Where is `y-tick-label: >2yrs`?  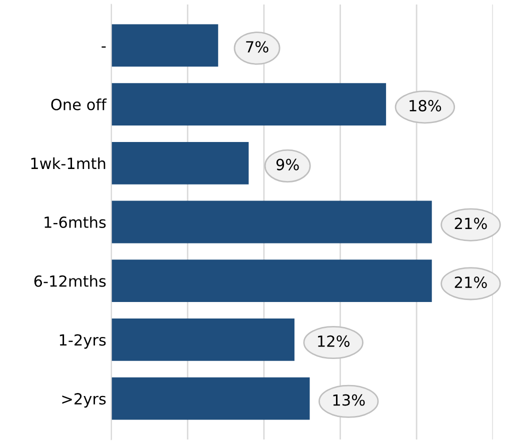
y-tick-label: >2yrs is located at coordinates (84, 400).